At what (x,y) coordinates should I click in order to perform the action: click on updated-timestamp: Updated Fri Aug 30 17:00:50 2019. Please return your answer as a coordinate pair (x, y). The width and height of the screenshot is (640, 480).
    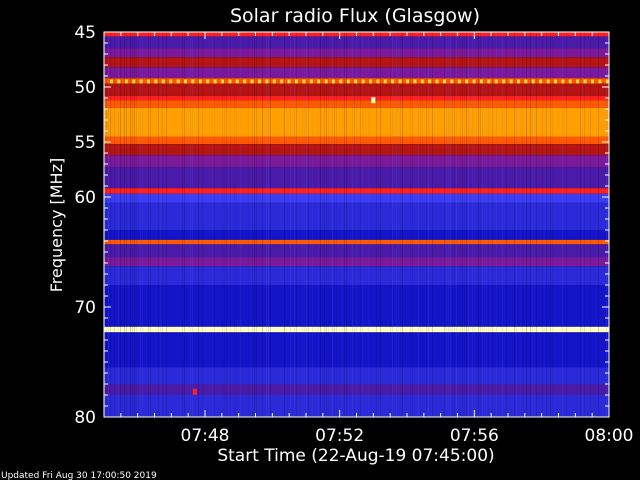
    Looking at the image, I should click on (79, 475).